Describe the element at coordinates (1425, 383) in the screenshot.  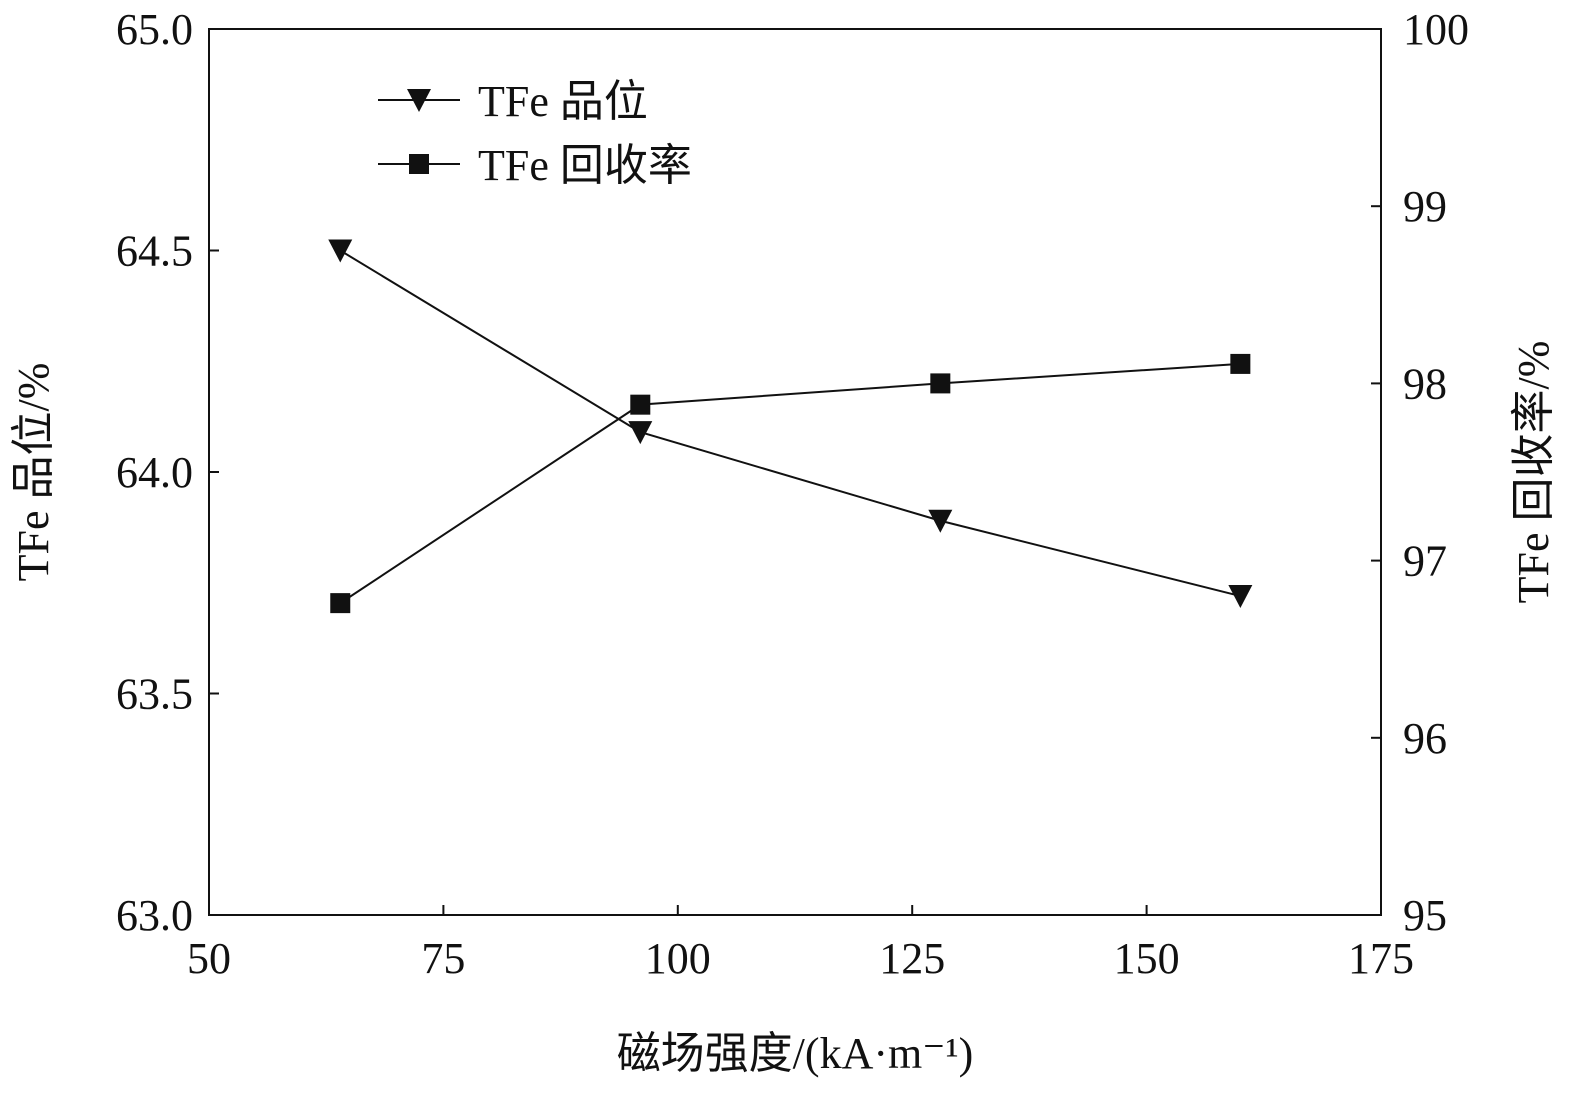
I see `y2-tick-label: 98` at that location.